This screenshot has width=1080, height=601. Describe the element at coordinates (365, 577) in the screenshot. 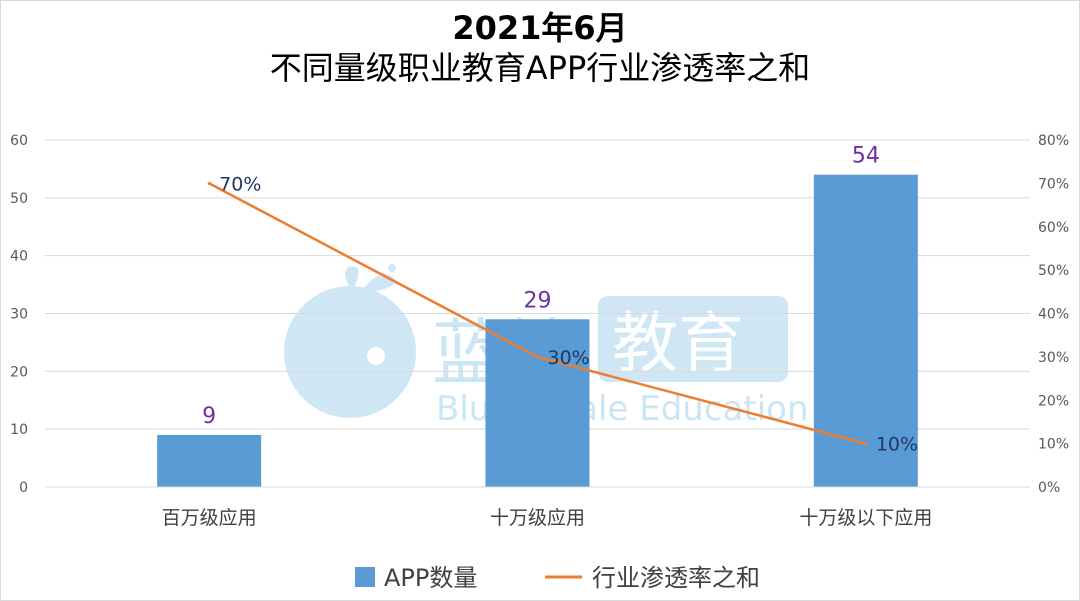

I see `legend-swatch-bar` at that location.